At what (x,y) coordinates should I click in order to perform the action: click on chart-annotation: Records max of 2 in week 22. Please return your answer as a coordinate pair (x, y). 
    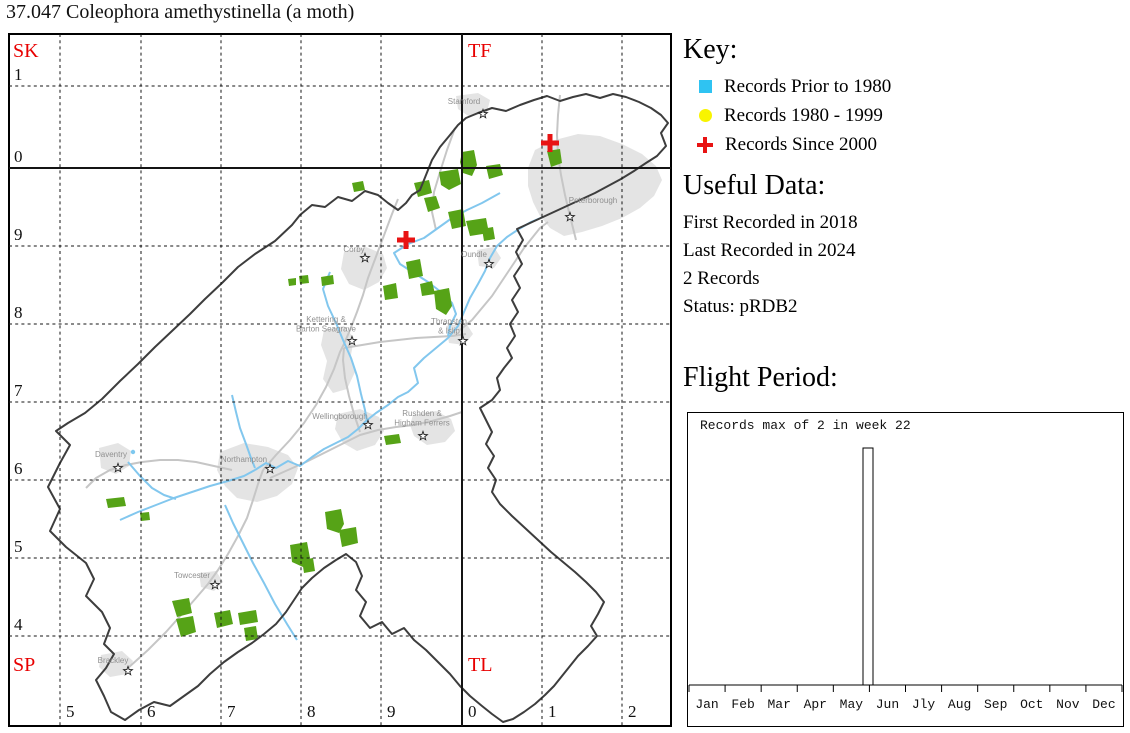
    Looking at the image, I should click on (805, 425).